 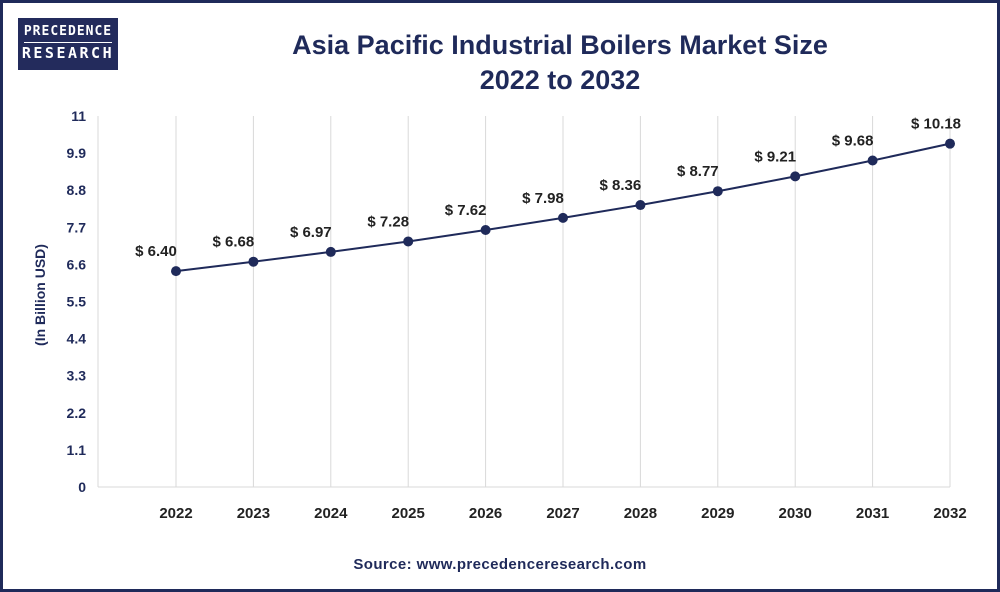 What do you see at coordinates (872, 513) in the screenshot?
I see `x-tick-label: 2031` at bounding box center [872, 513].